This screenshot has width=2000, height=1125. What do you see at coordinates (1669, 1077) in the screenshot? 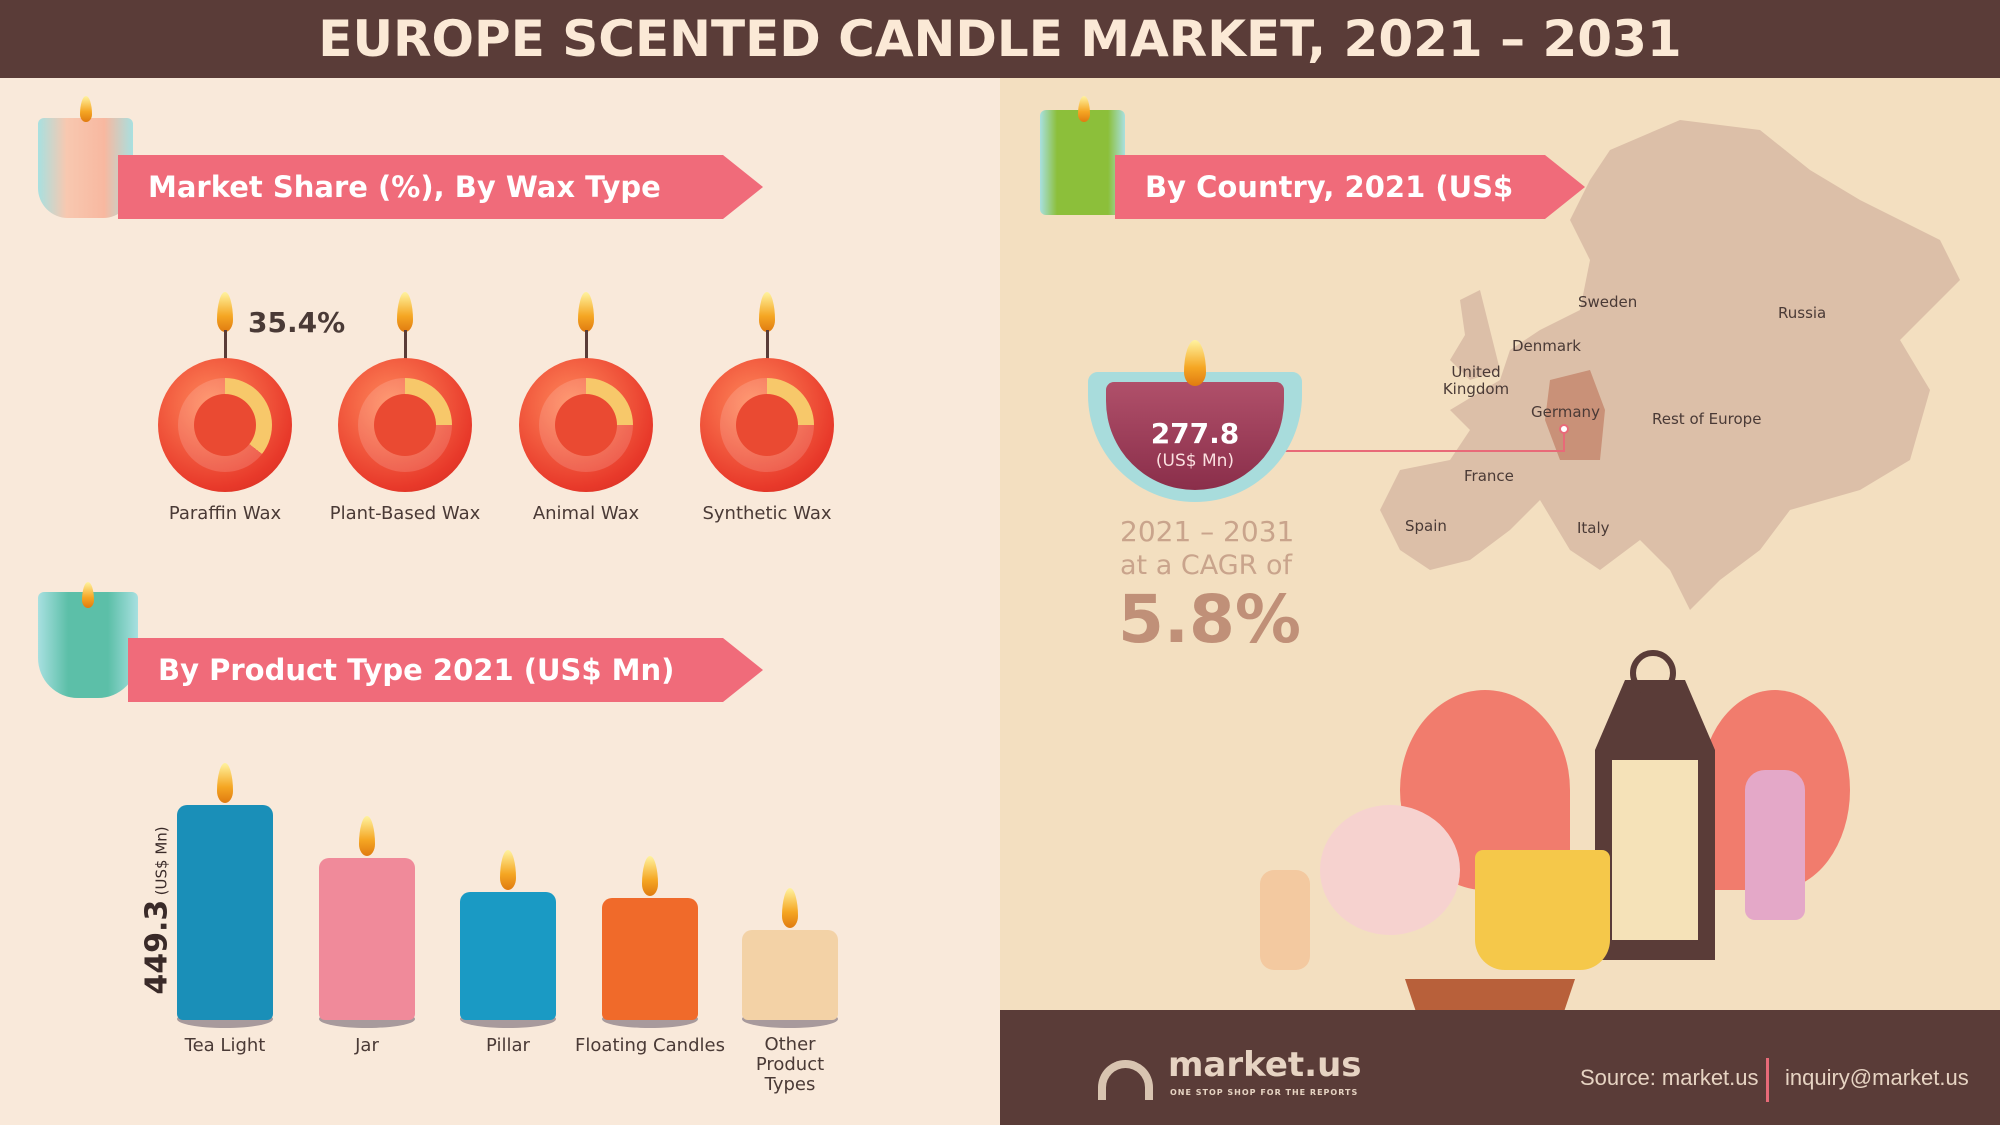
I see `source-text: Source: market.us` at bounding box center [1669, 1077].